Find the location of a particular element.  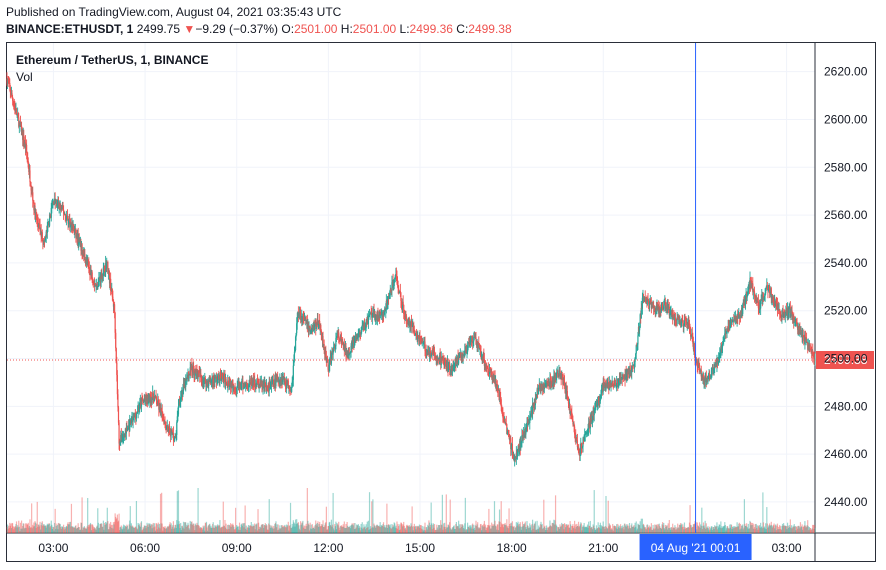

x-tick-label: 03:00 is located at coordinates (787, 548).